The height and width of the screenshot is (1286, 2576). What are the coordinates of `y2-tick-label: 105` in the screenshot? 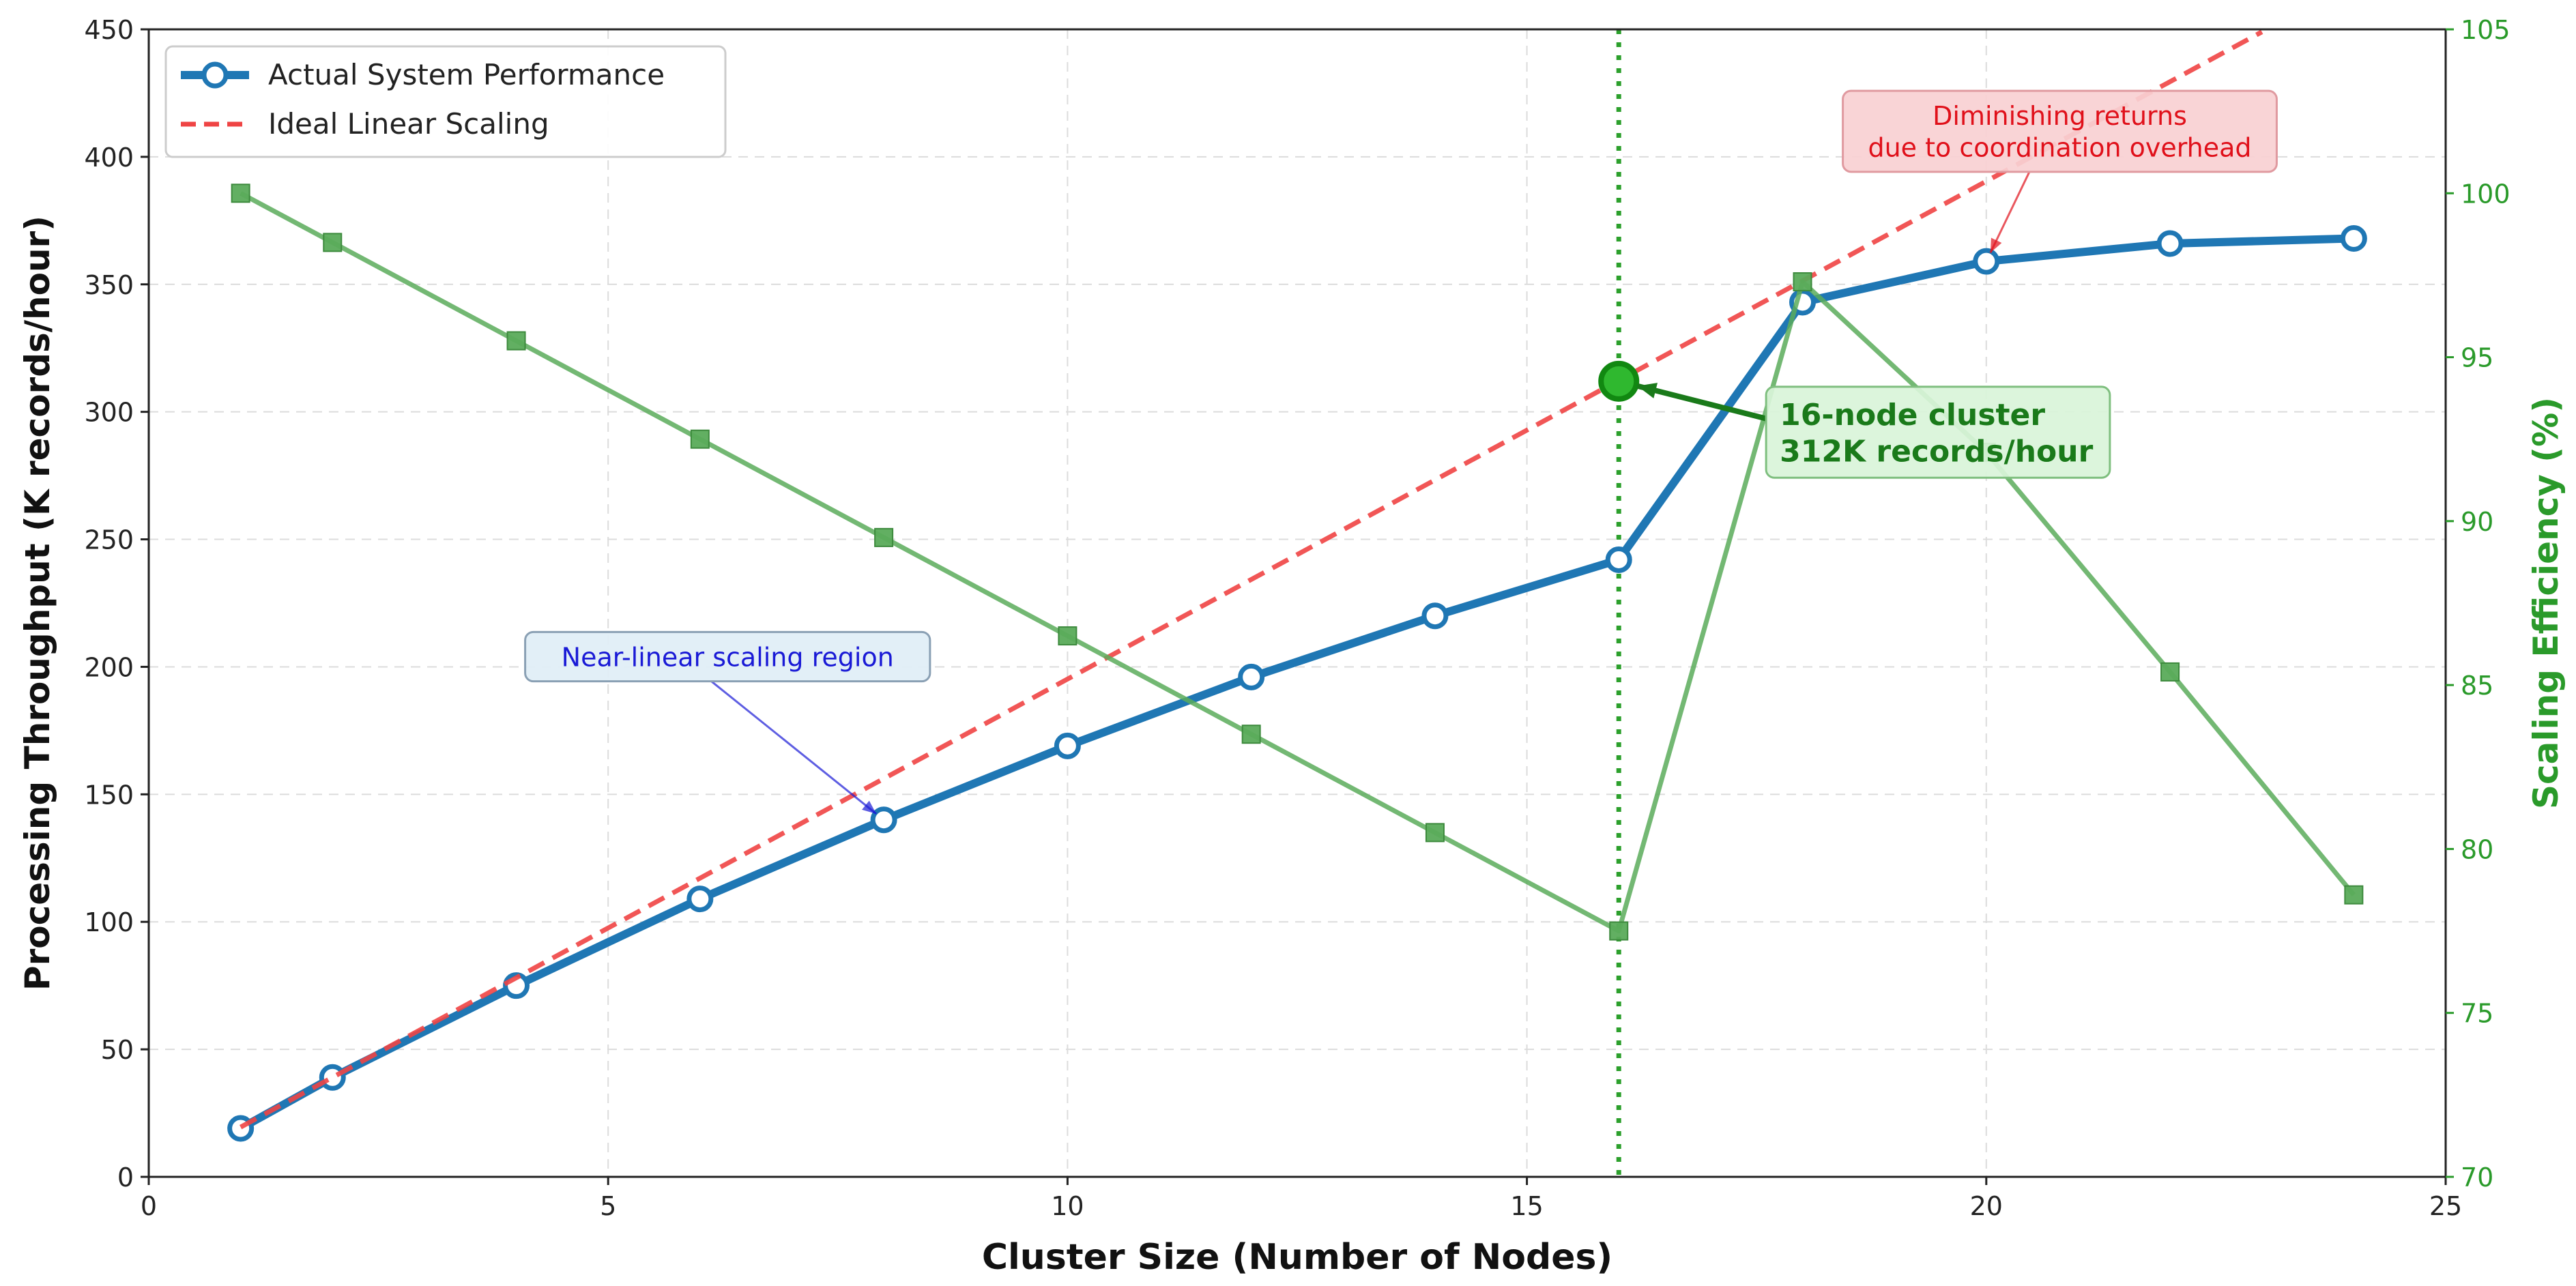 It's located at (2485, 30).